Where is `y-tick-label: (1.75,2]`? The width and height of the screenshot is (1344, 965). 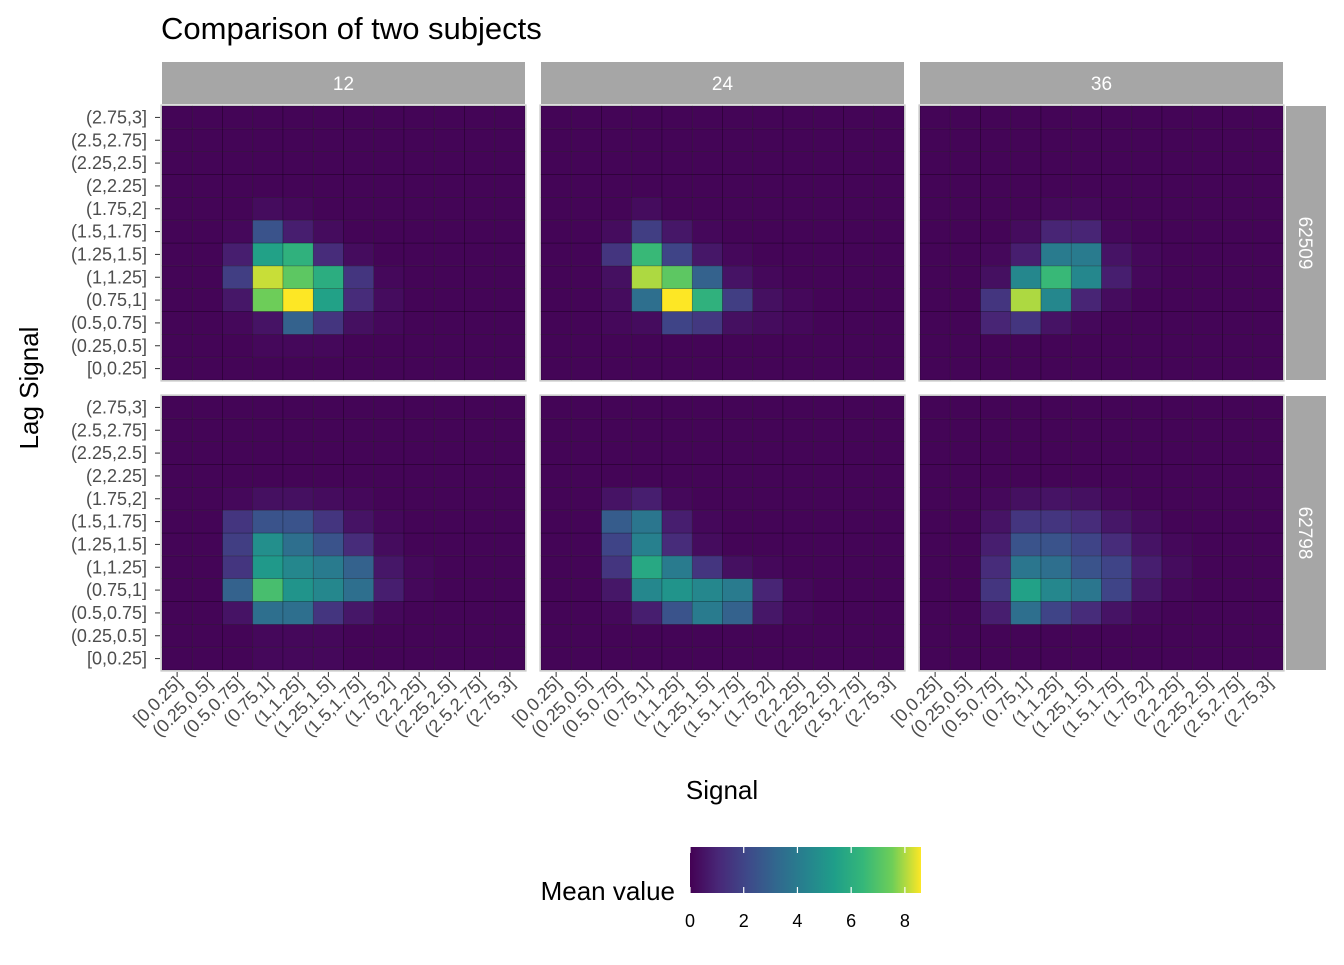
y-tick-label: (1.75,2] is located at coordinates (116, 499).